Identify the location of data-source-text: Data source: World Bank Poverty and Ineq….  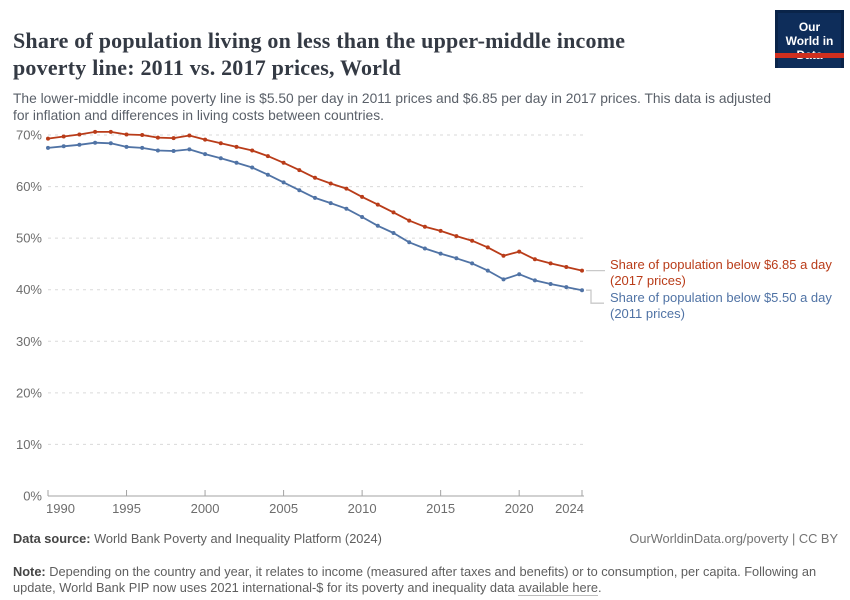
(197, 538).